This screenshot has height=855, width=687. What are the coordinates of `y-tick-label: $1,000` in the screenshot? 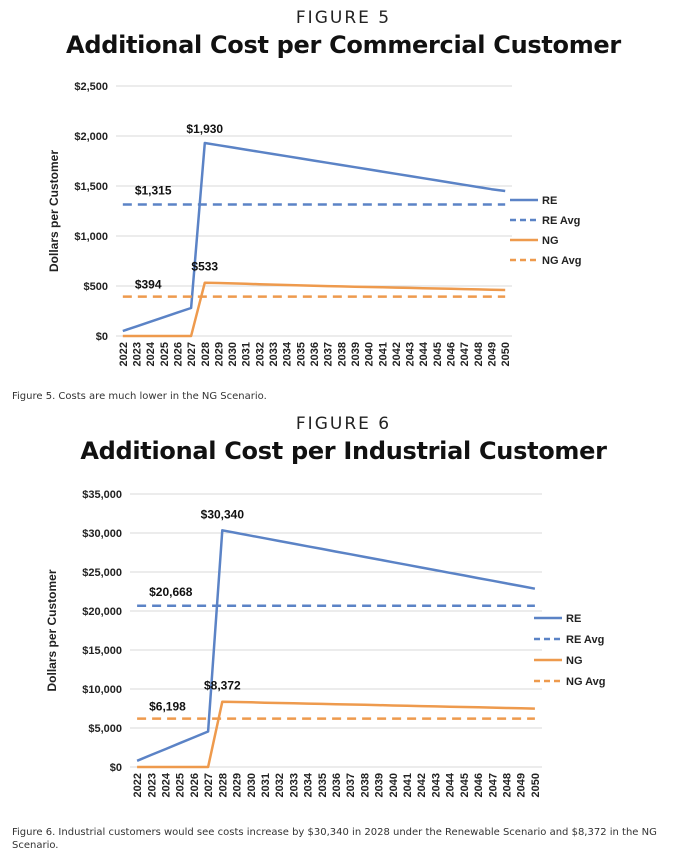 It's located at (91, 237).